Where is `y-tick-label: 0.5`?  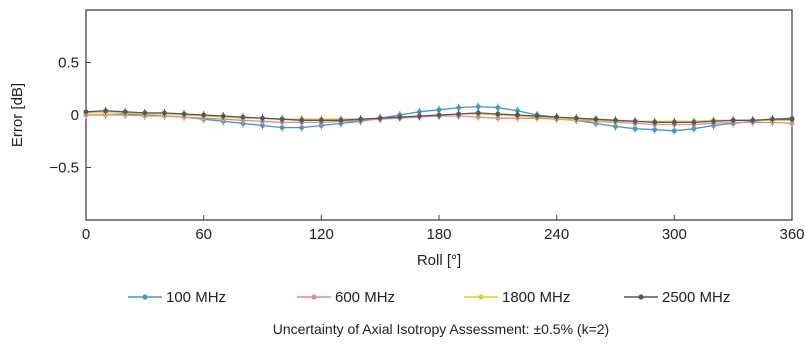 y-tick-label: 0.5 is located at coordinates (68, 63).